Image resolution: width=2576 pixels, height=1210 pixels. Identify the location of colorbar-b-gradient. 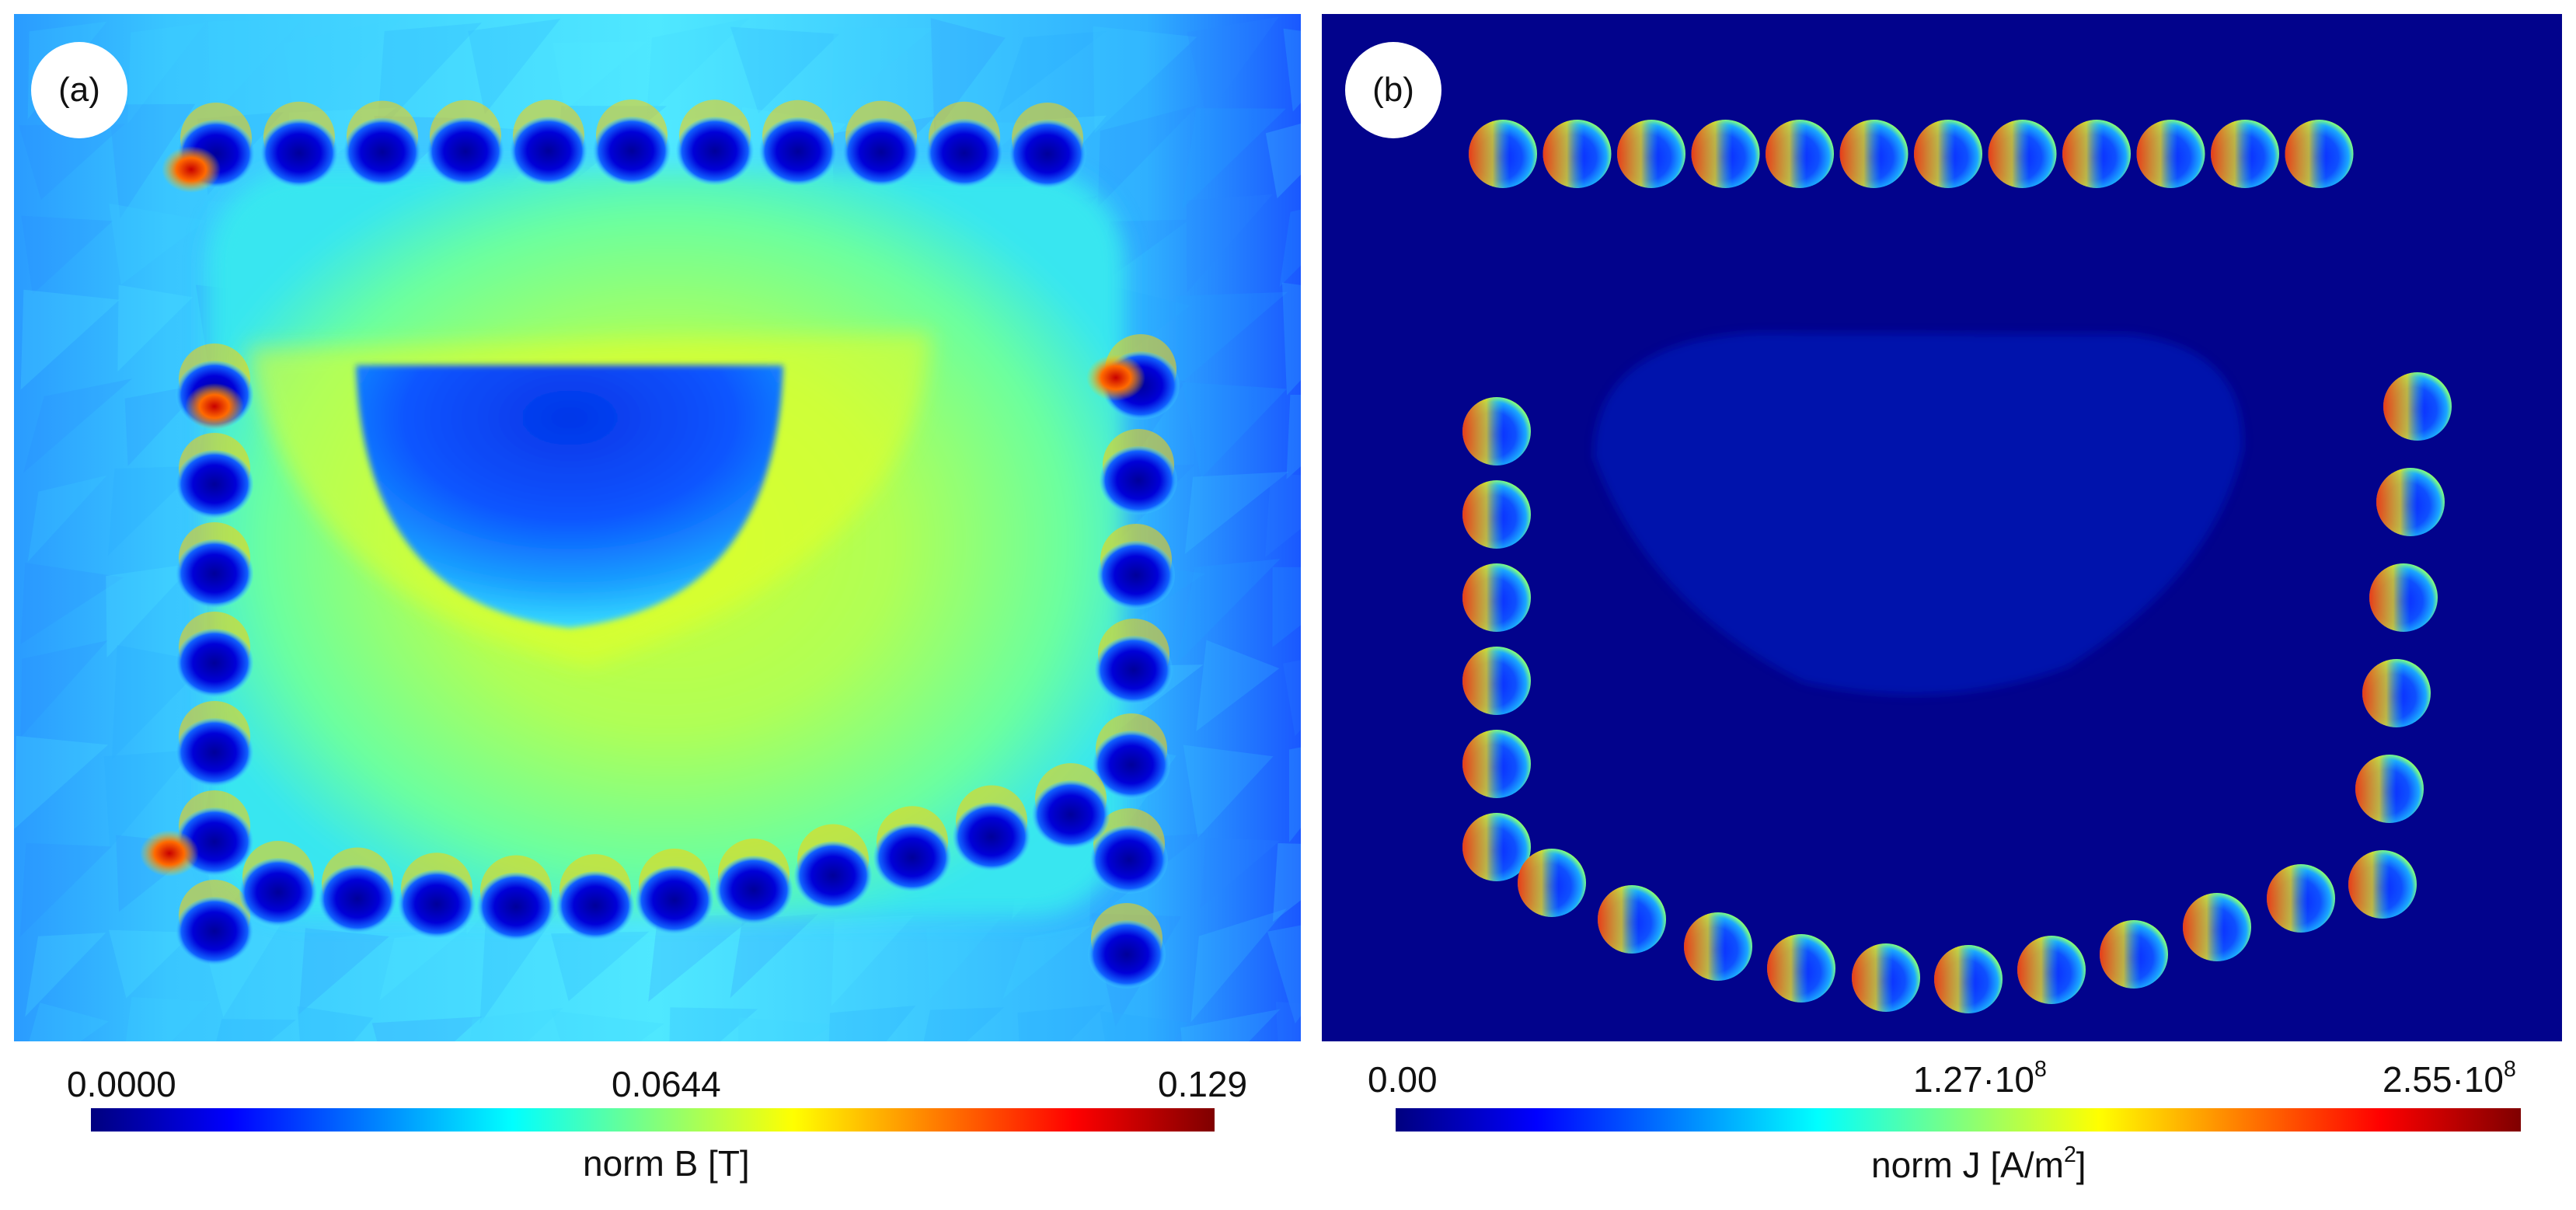
(653, 1120).